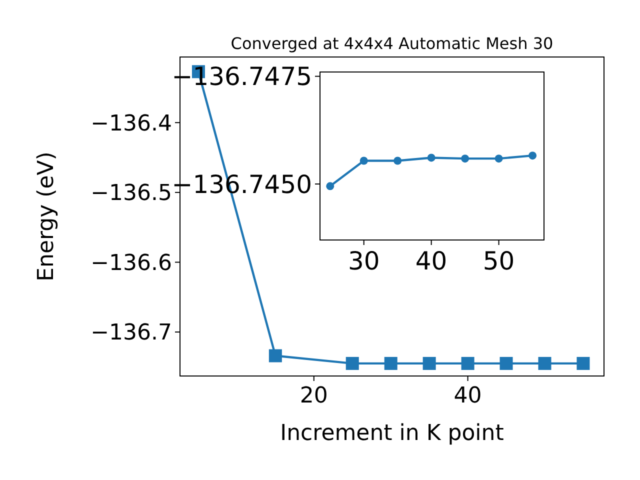 The width and height of the screenshot is (640, 480). Describe the element at coordinates (131, 123) in the screenshot. I see `y-tick-label: −136.4` at that location.